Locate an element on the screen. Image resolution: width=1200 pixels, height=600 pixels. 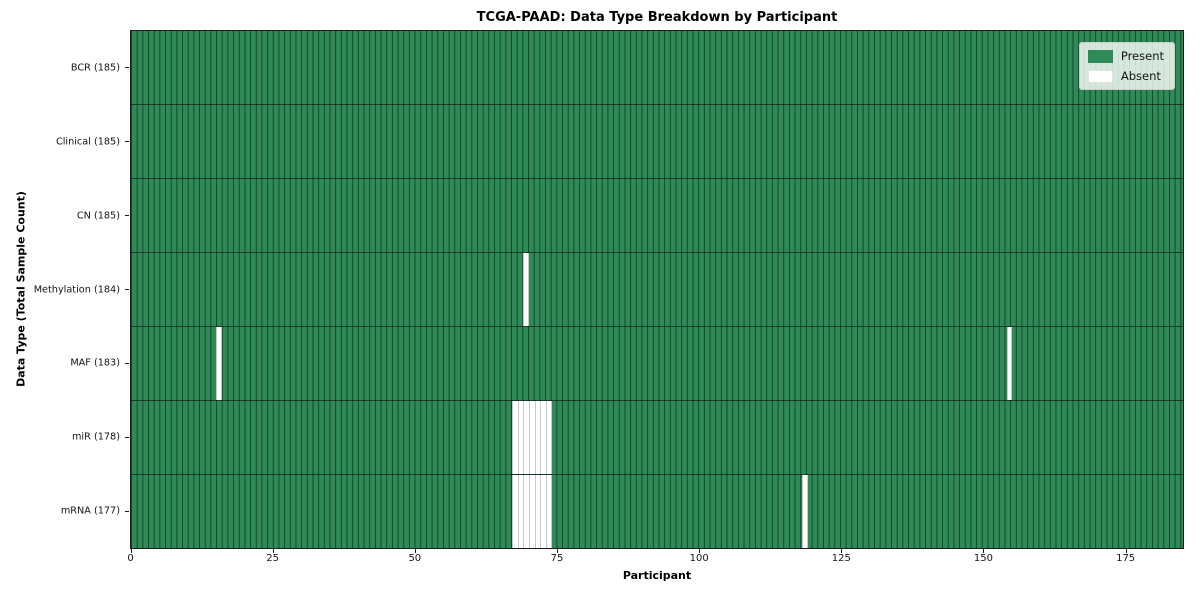
matrix-row-methylation is located at coordinates (657, 289).